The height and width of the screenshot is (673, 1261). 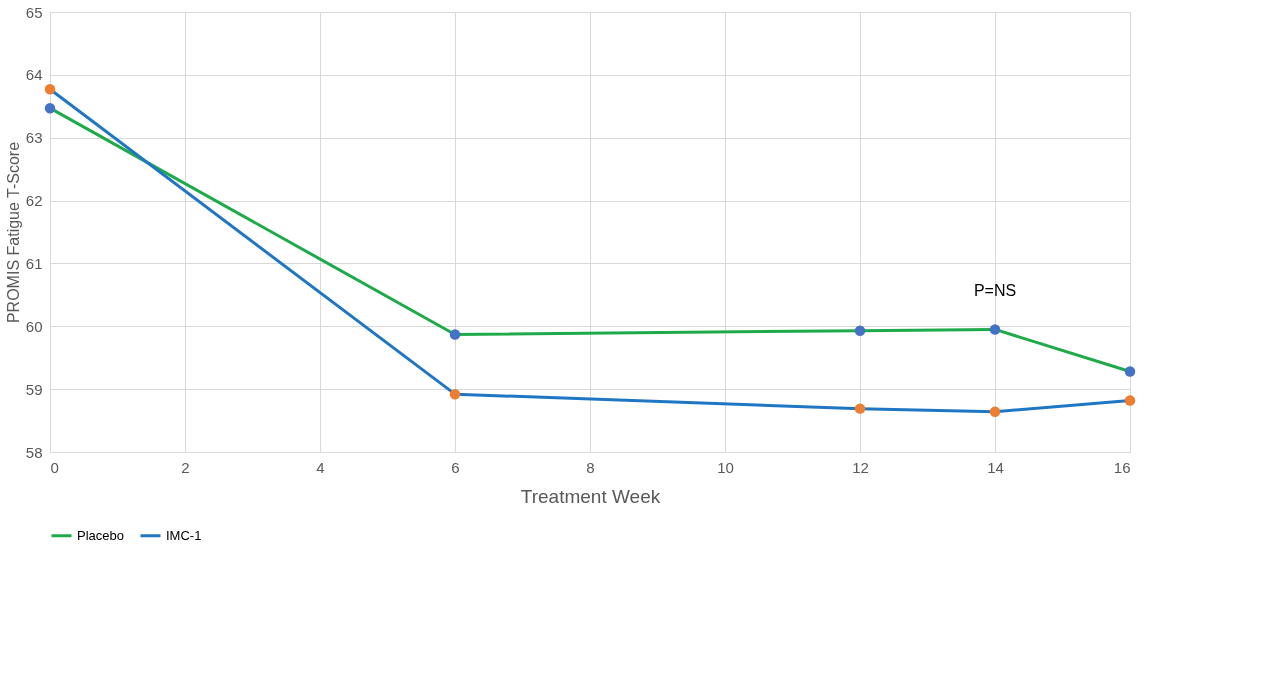 I want to click on y-tick-label: 60, so click(x=34, y=326).